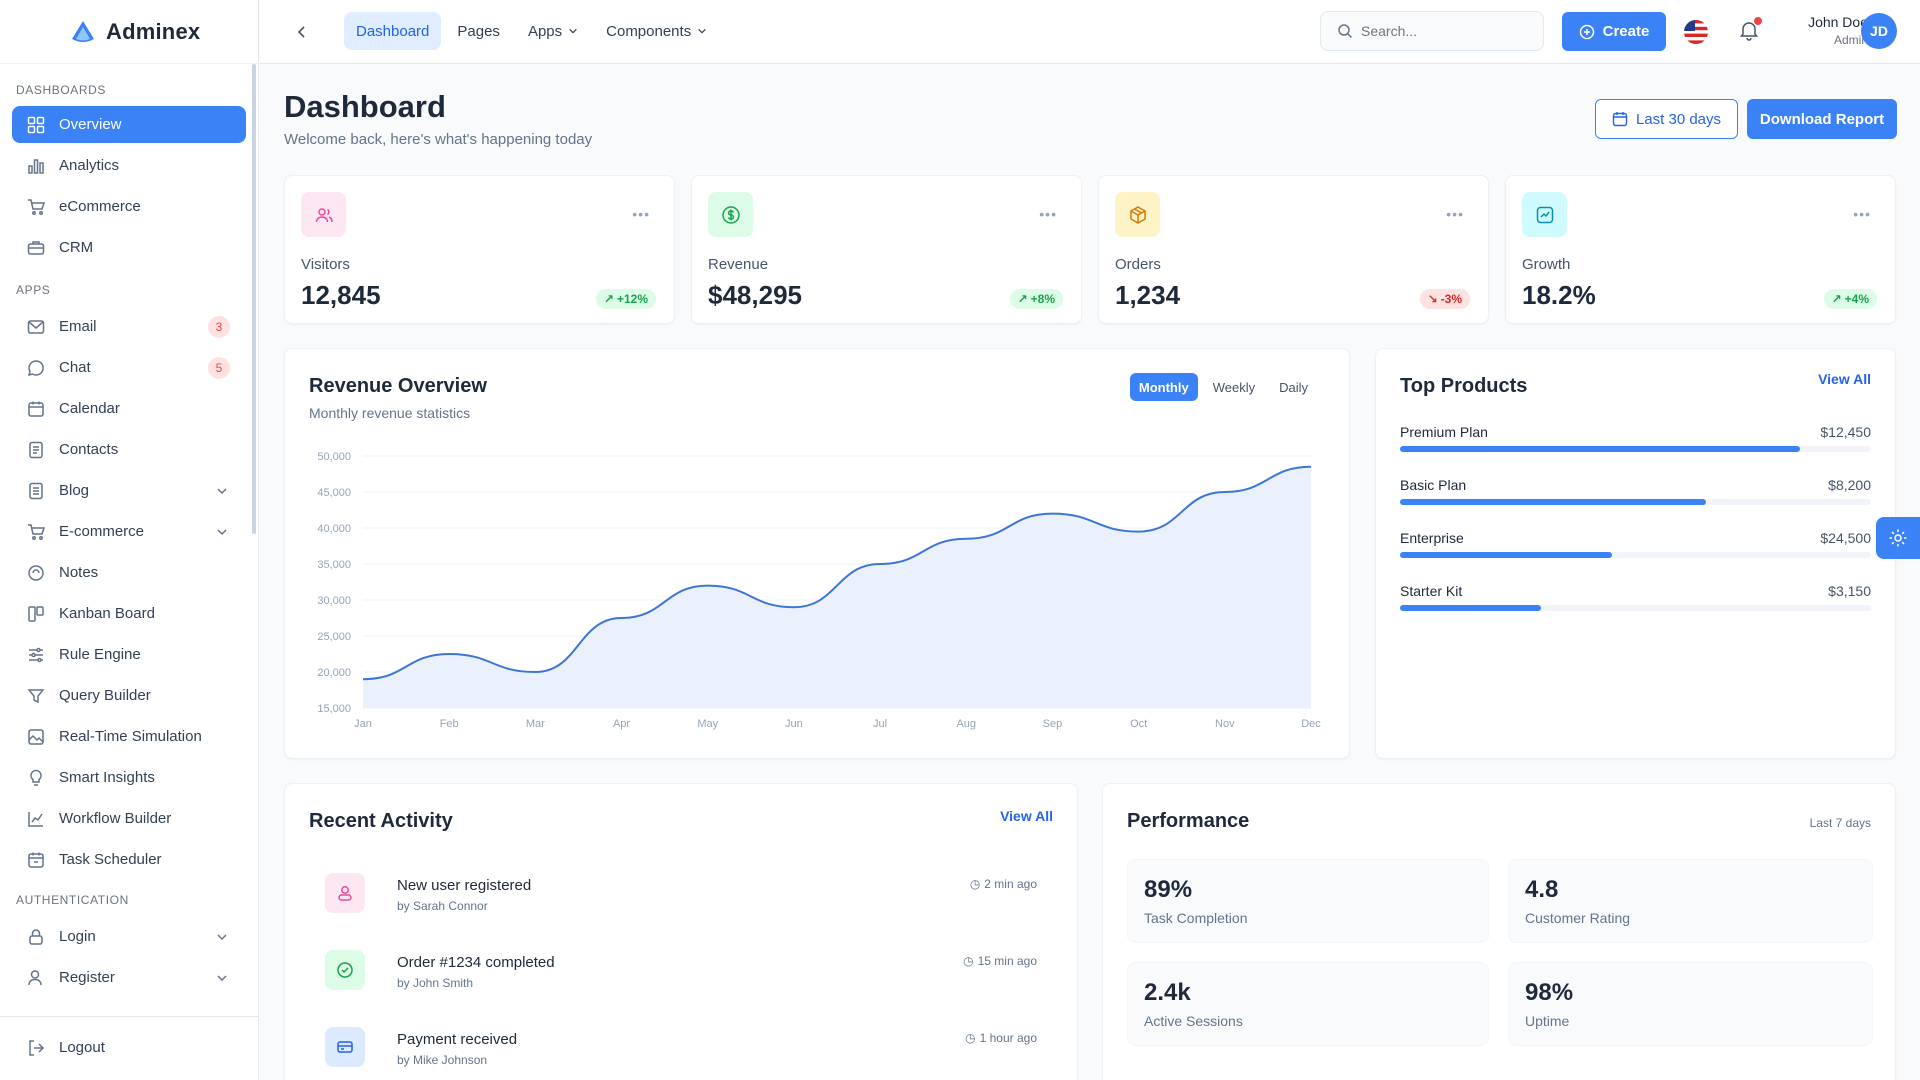 The height and width of the screenshot is (1080, 1920). I want to click on sidebar-item-analytics: Analytics, so click(129, 165).